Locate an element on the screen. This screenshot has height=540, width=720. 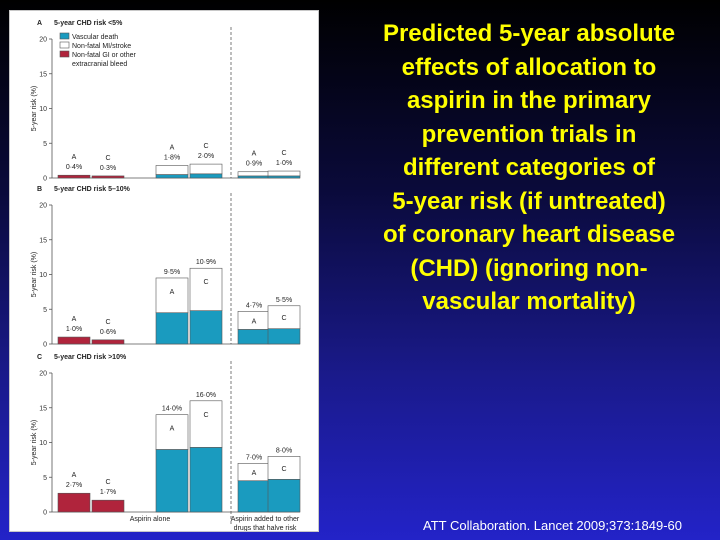
title-line: (CHD) (ignoring non- is located at coordinates (529, 268).